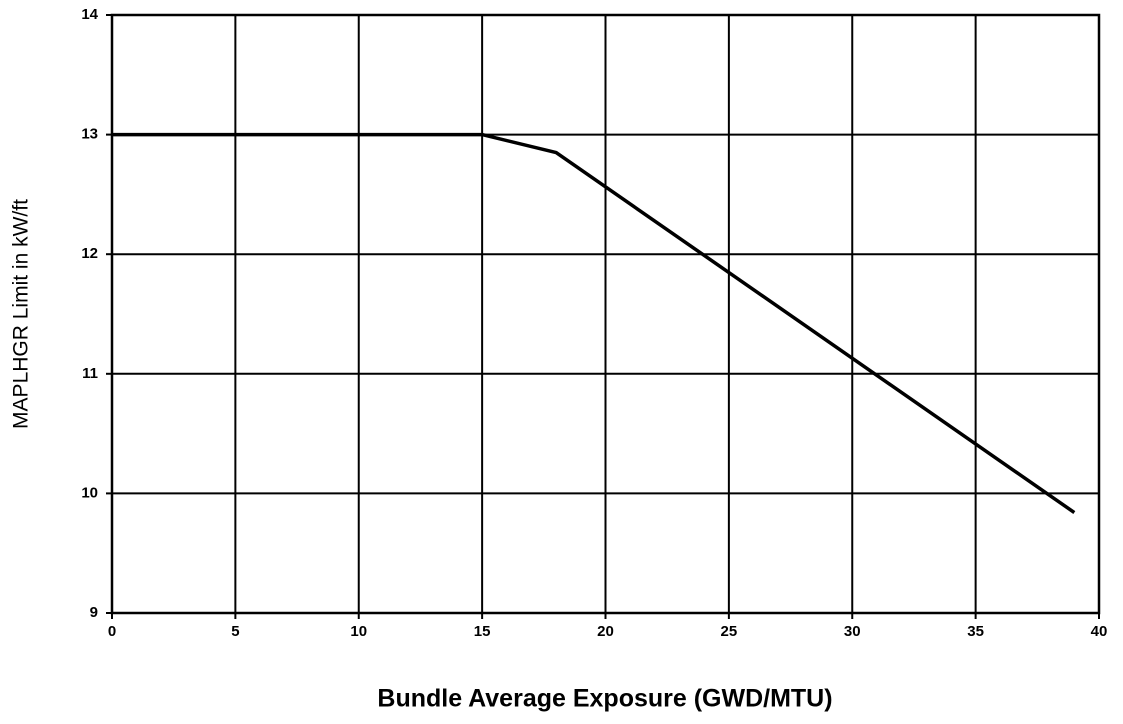 The width and height of the screenshot is (1123, 724). Describe the element at coordinates (605, 631) in the screenshot. I see `x-tick-label: 20` at that location.